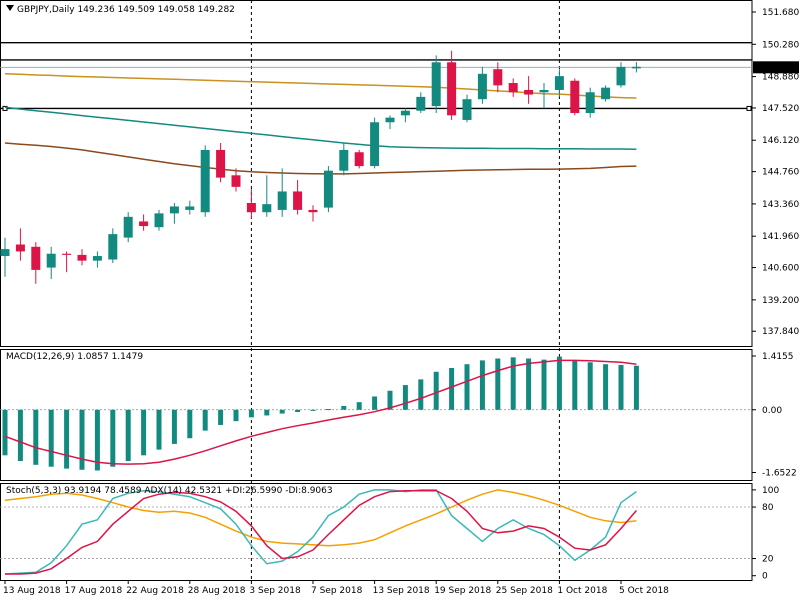 This screenshot has width=800, height=603. What do you see at coordinates (780, 173) in the screenshot?
I see `price-axis-label: 144.760` at bounding box center [780, 173].